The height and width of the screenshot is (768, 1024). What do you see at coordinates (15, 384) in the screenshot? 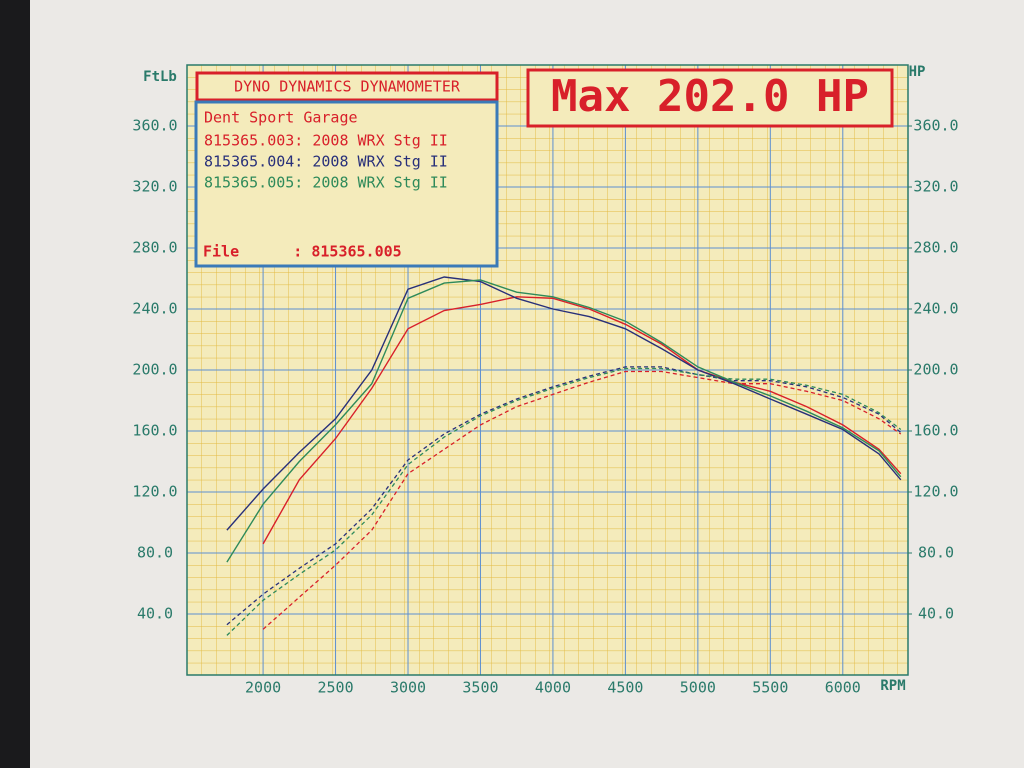
I see `photo-edge` at bounding box center [15, 384].